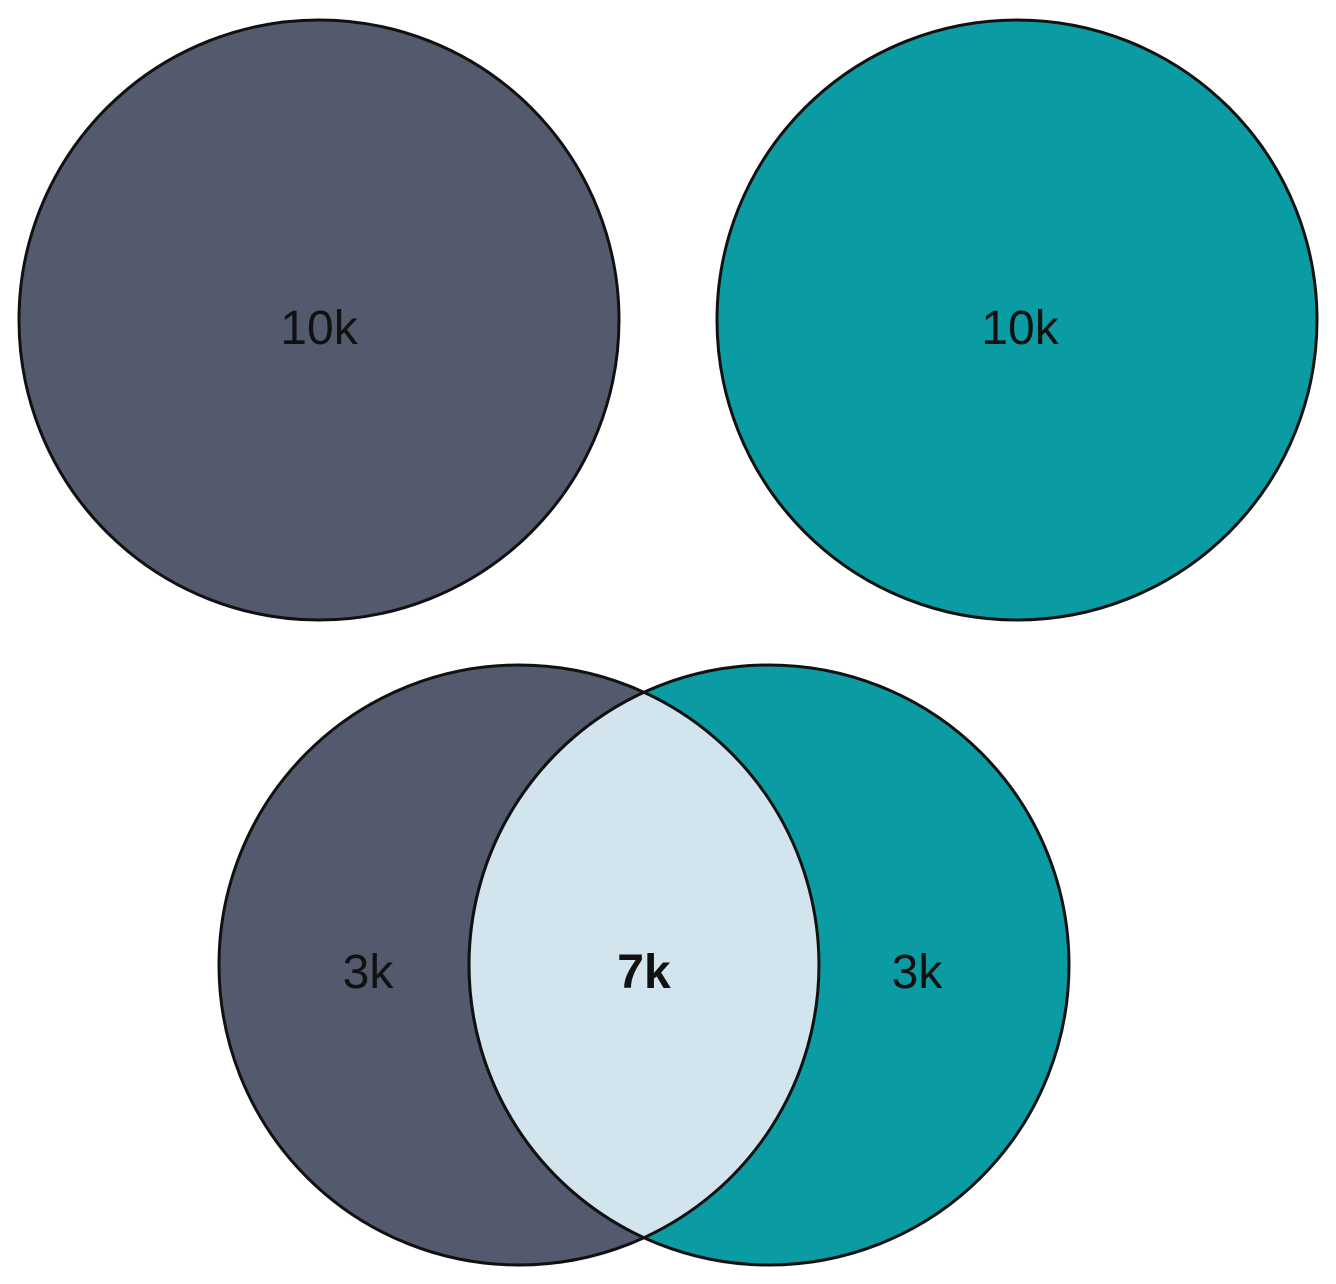  What do you see at coordinates (319, 328) in the screenshot?
I see `set-a-count-label: 10k` at bounding box center [319, 328].